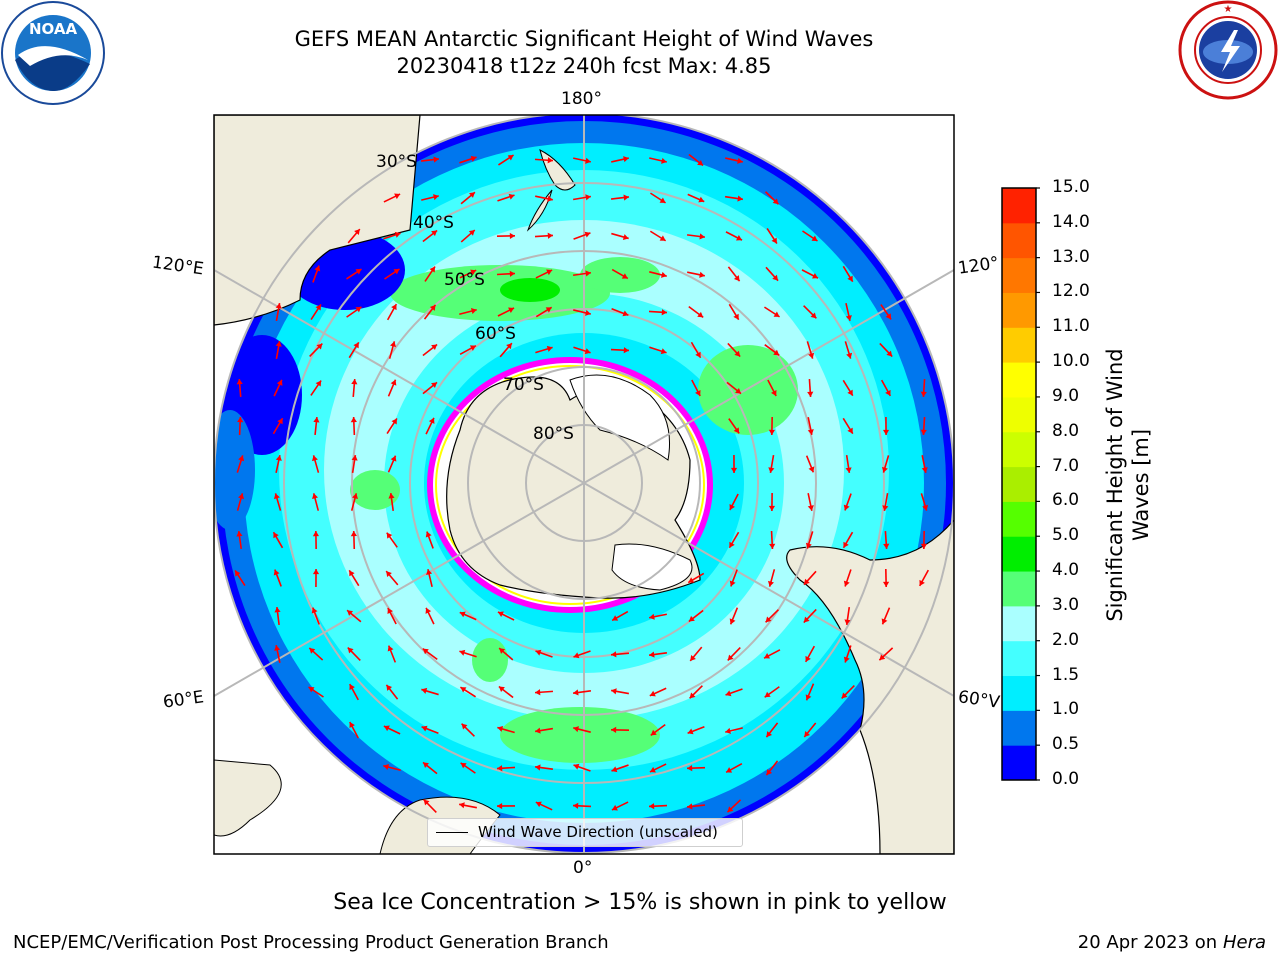 Image resolution: width=1280 pixels, height=960 pixels. What do you see at coordinates (598, 832) in the screenshot?
I see `legend-text: Wind Wave Direction (unscaled)` at bounding box center [598, 832].